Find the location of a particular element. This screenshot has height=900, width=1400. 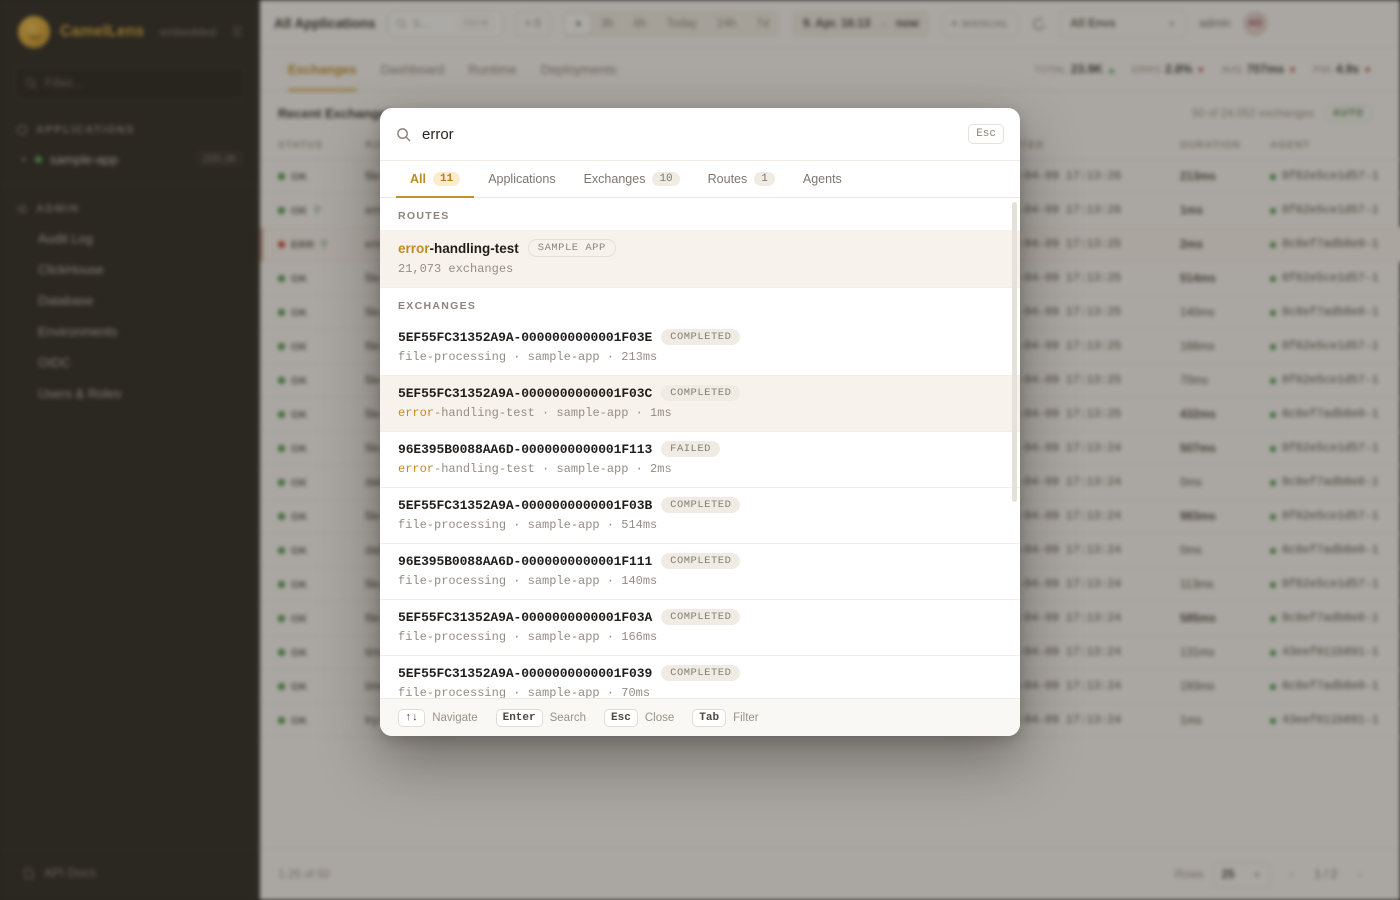

segment-6h: 6h is located at coordinates (640, 23).